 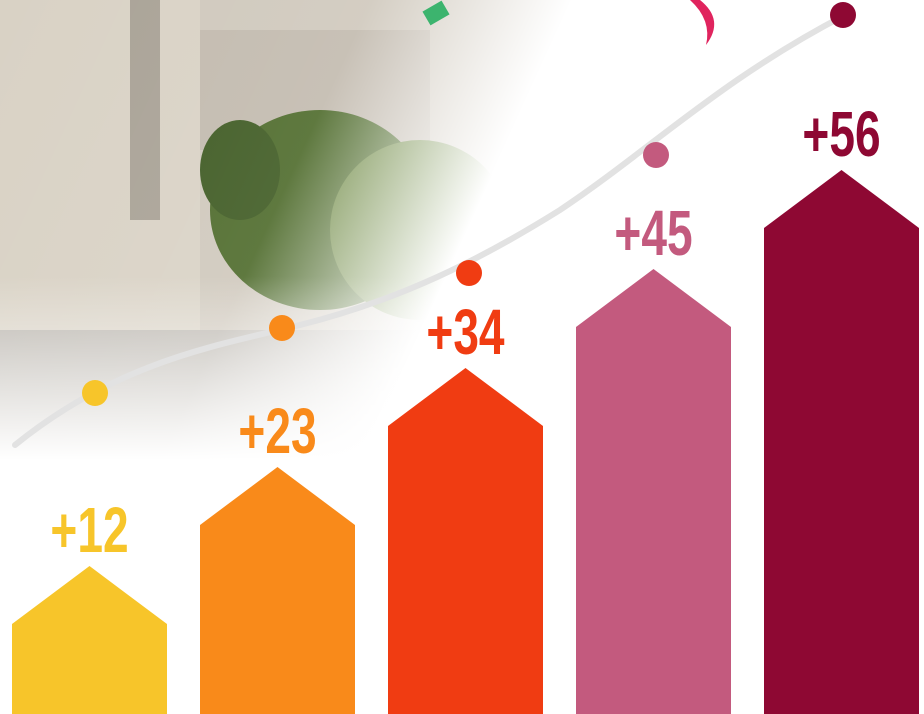 What do you see at coordinates (653, 233) in the screenshot?
I see `value-label: +45` at bounding box center [653, 233].